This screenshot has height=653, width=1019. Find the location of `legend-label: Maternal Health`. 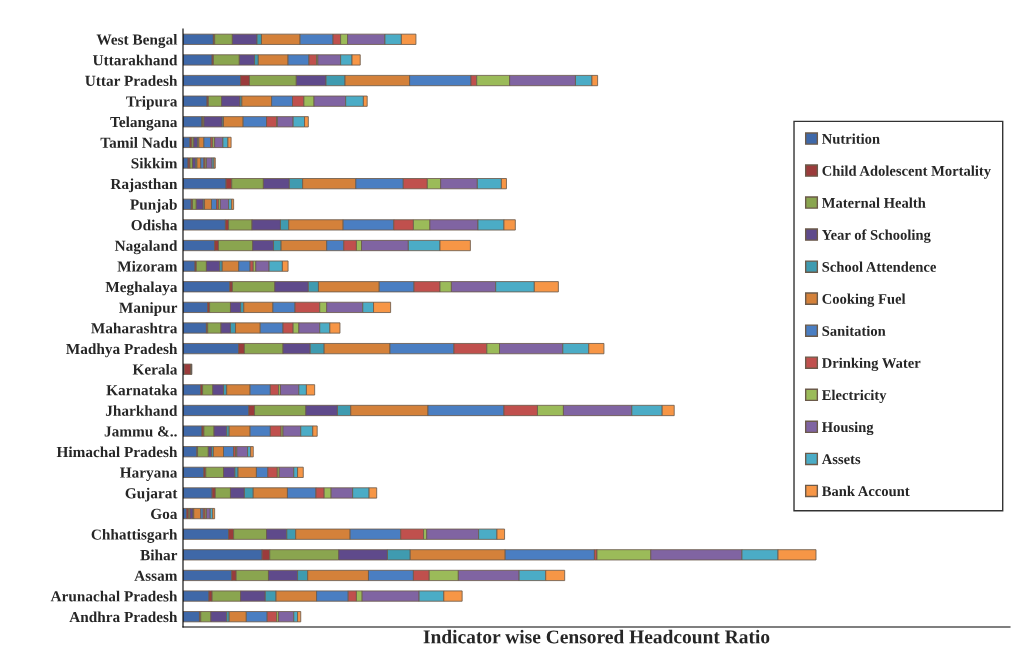

legend-label: Maternal Health is located at coordinates (873, 202).